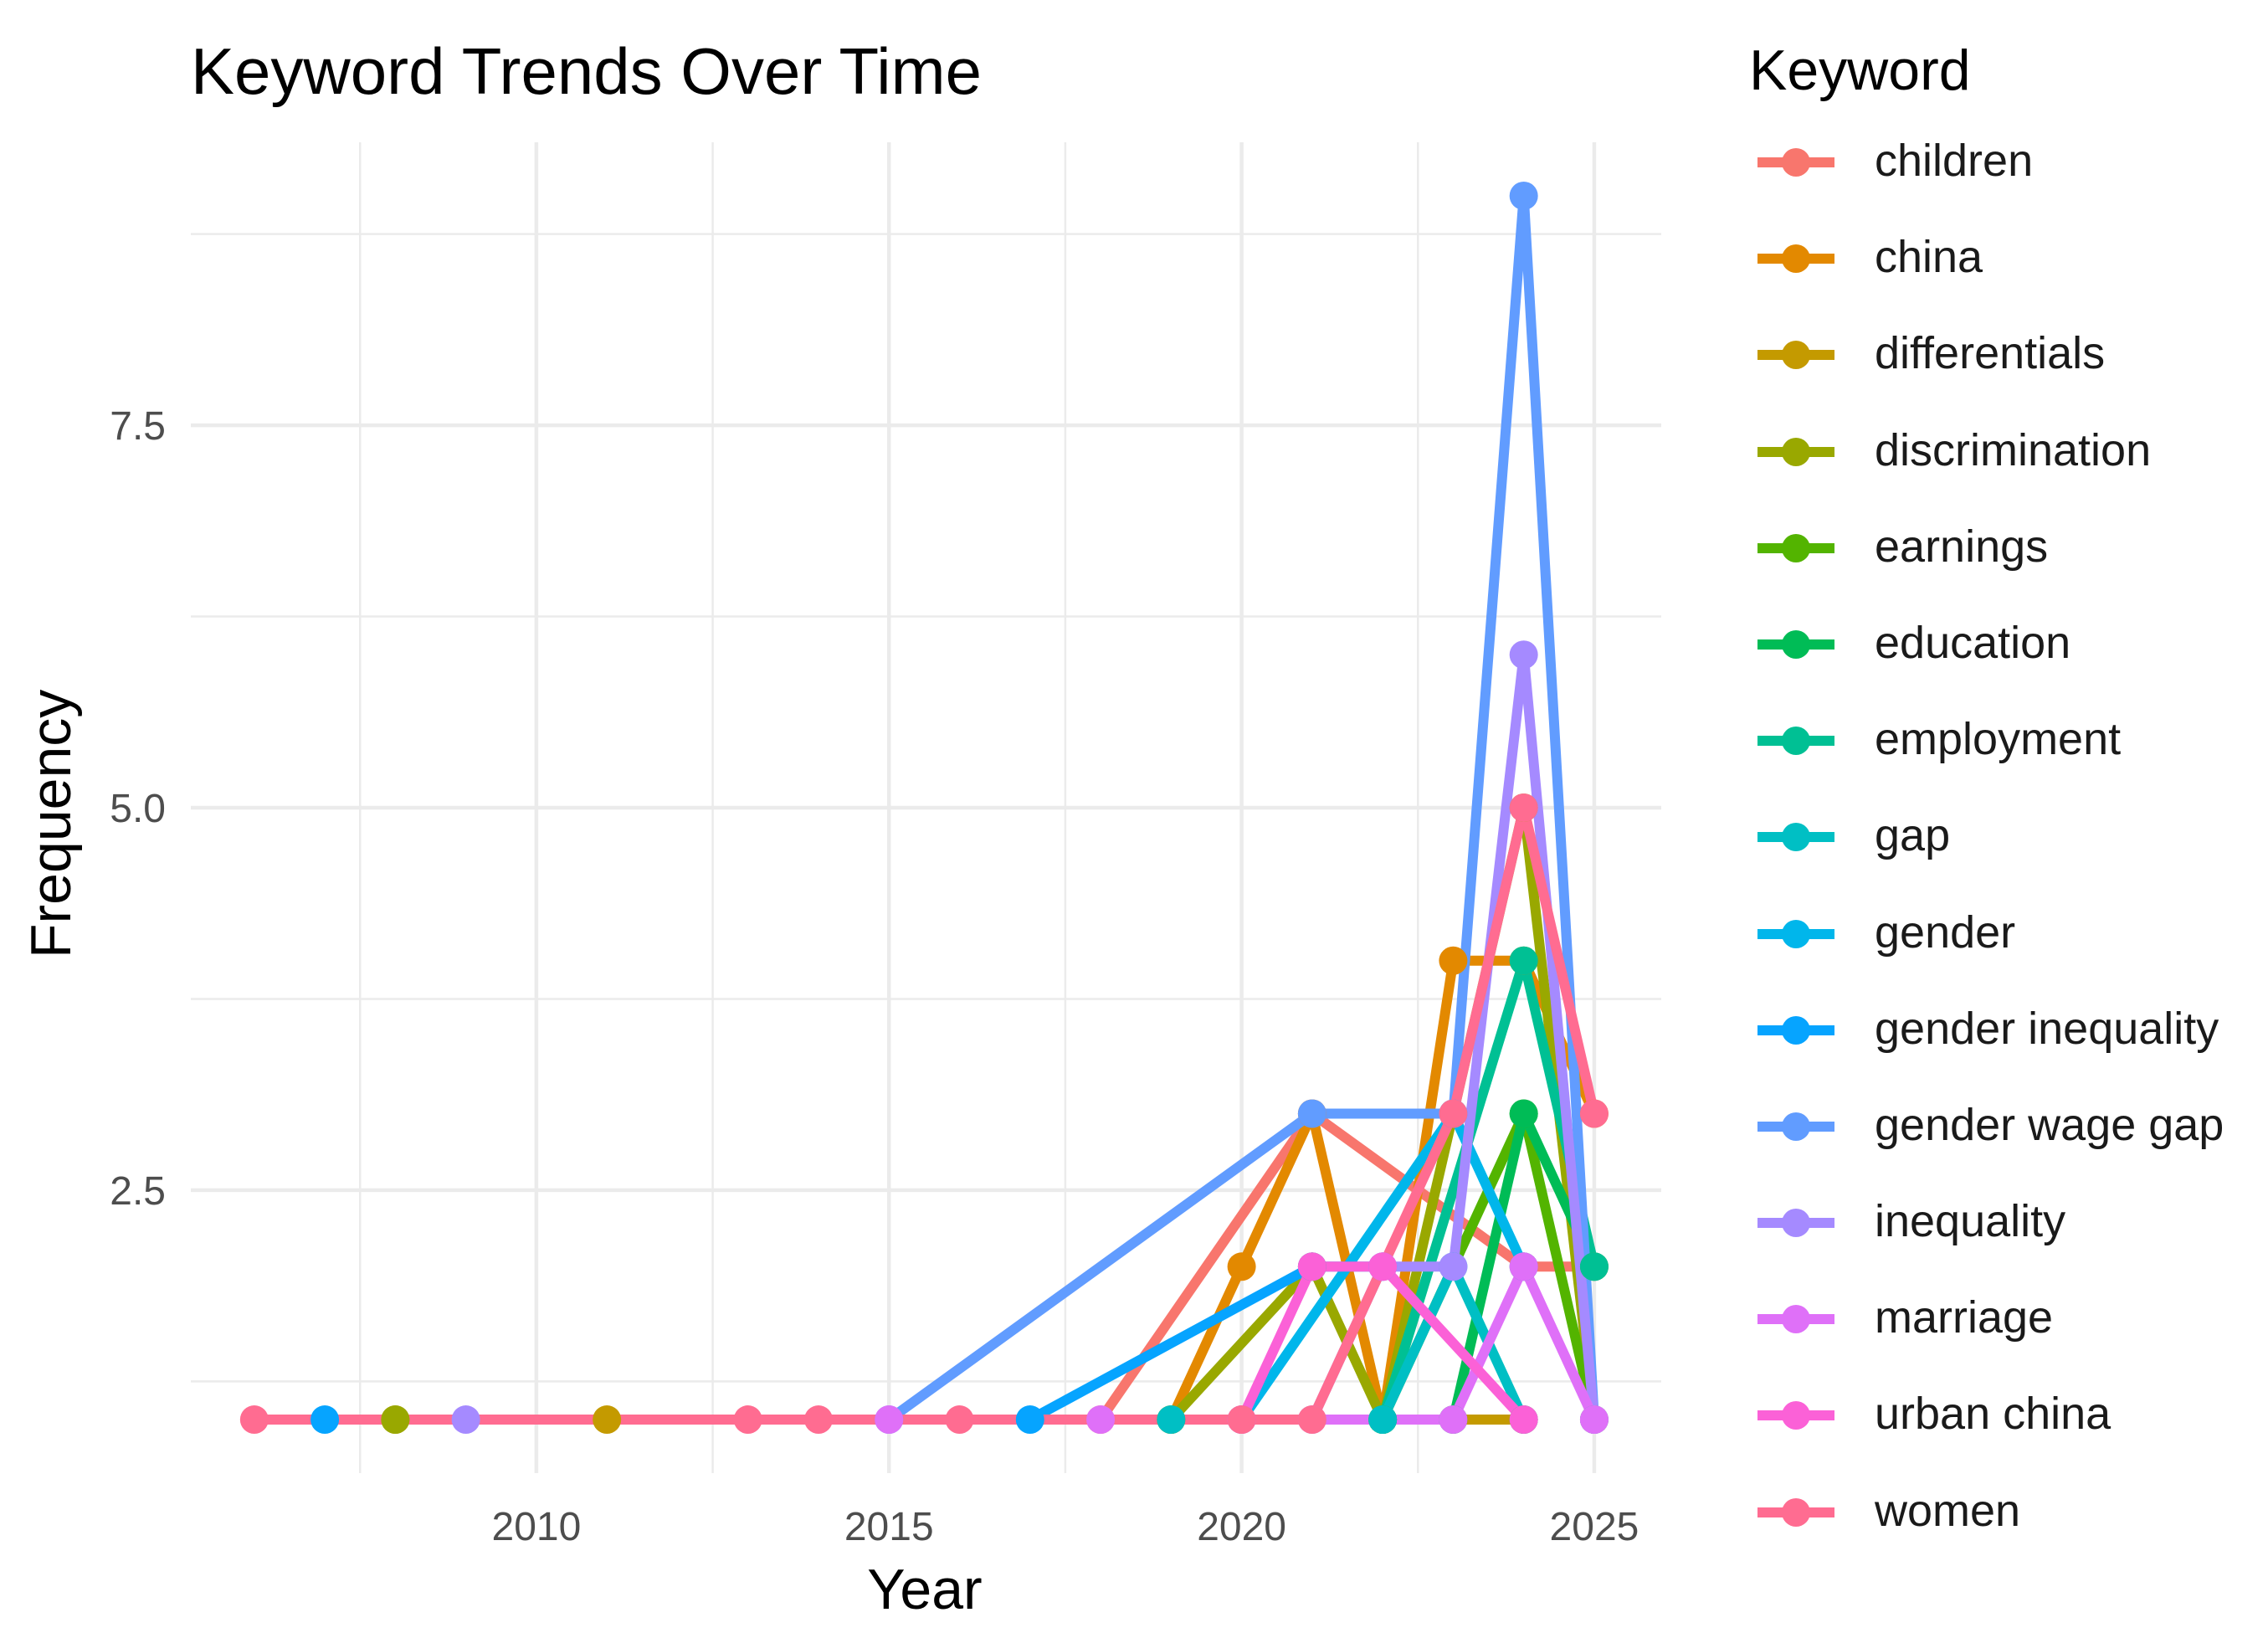 The height and width of the screenshot is (1633, 2268). Describe the element at coordinates (1860, 841) in the screenshot. I see `legend-item: gap` at that location.